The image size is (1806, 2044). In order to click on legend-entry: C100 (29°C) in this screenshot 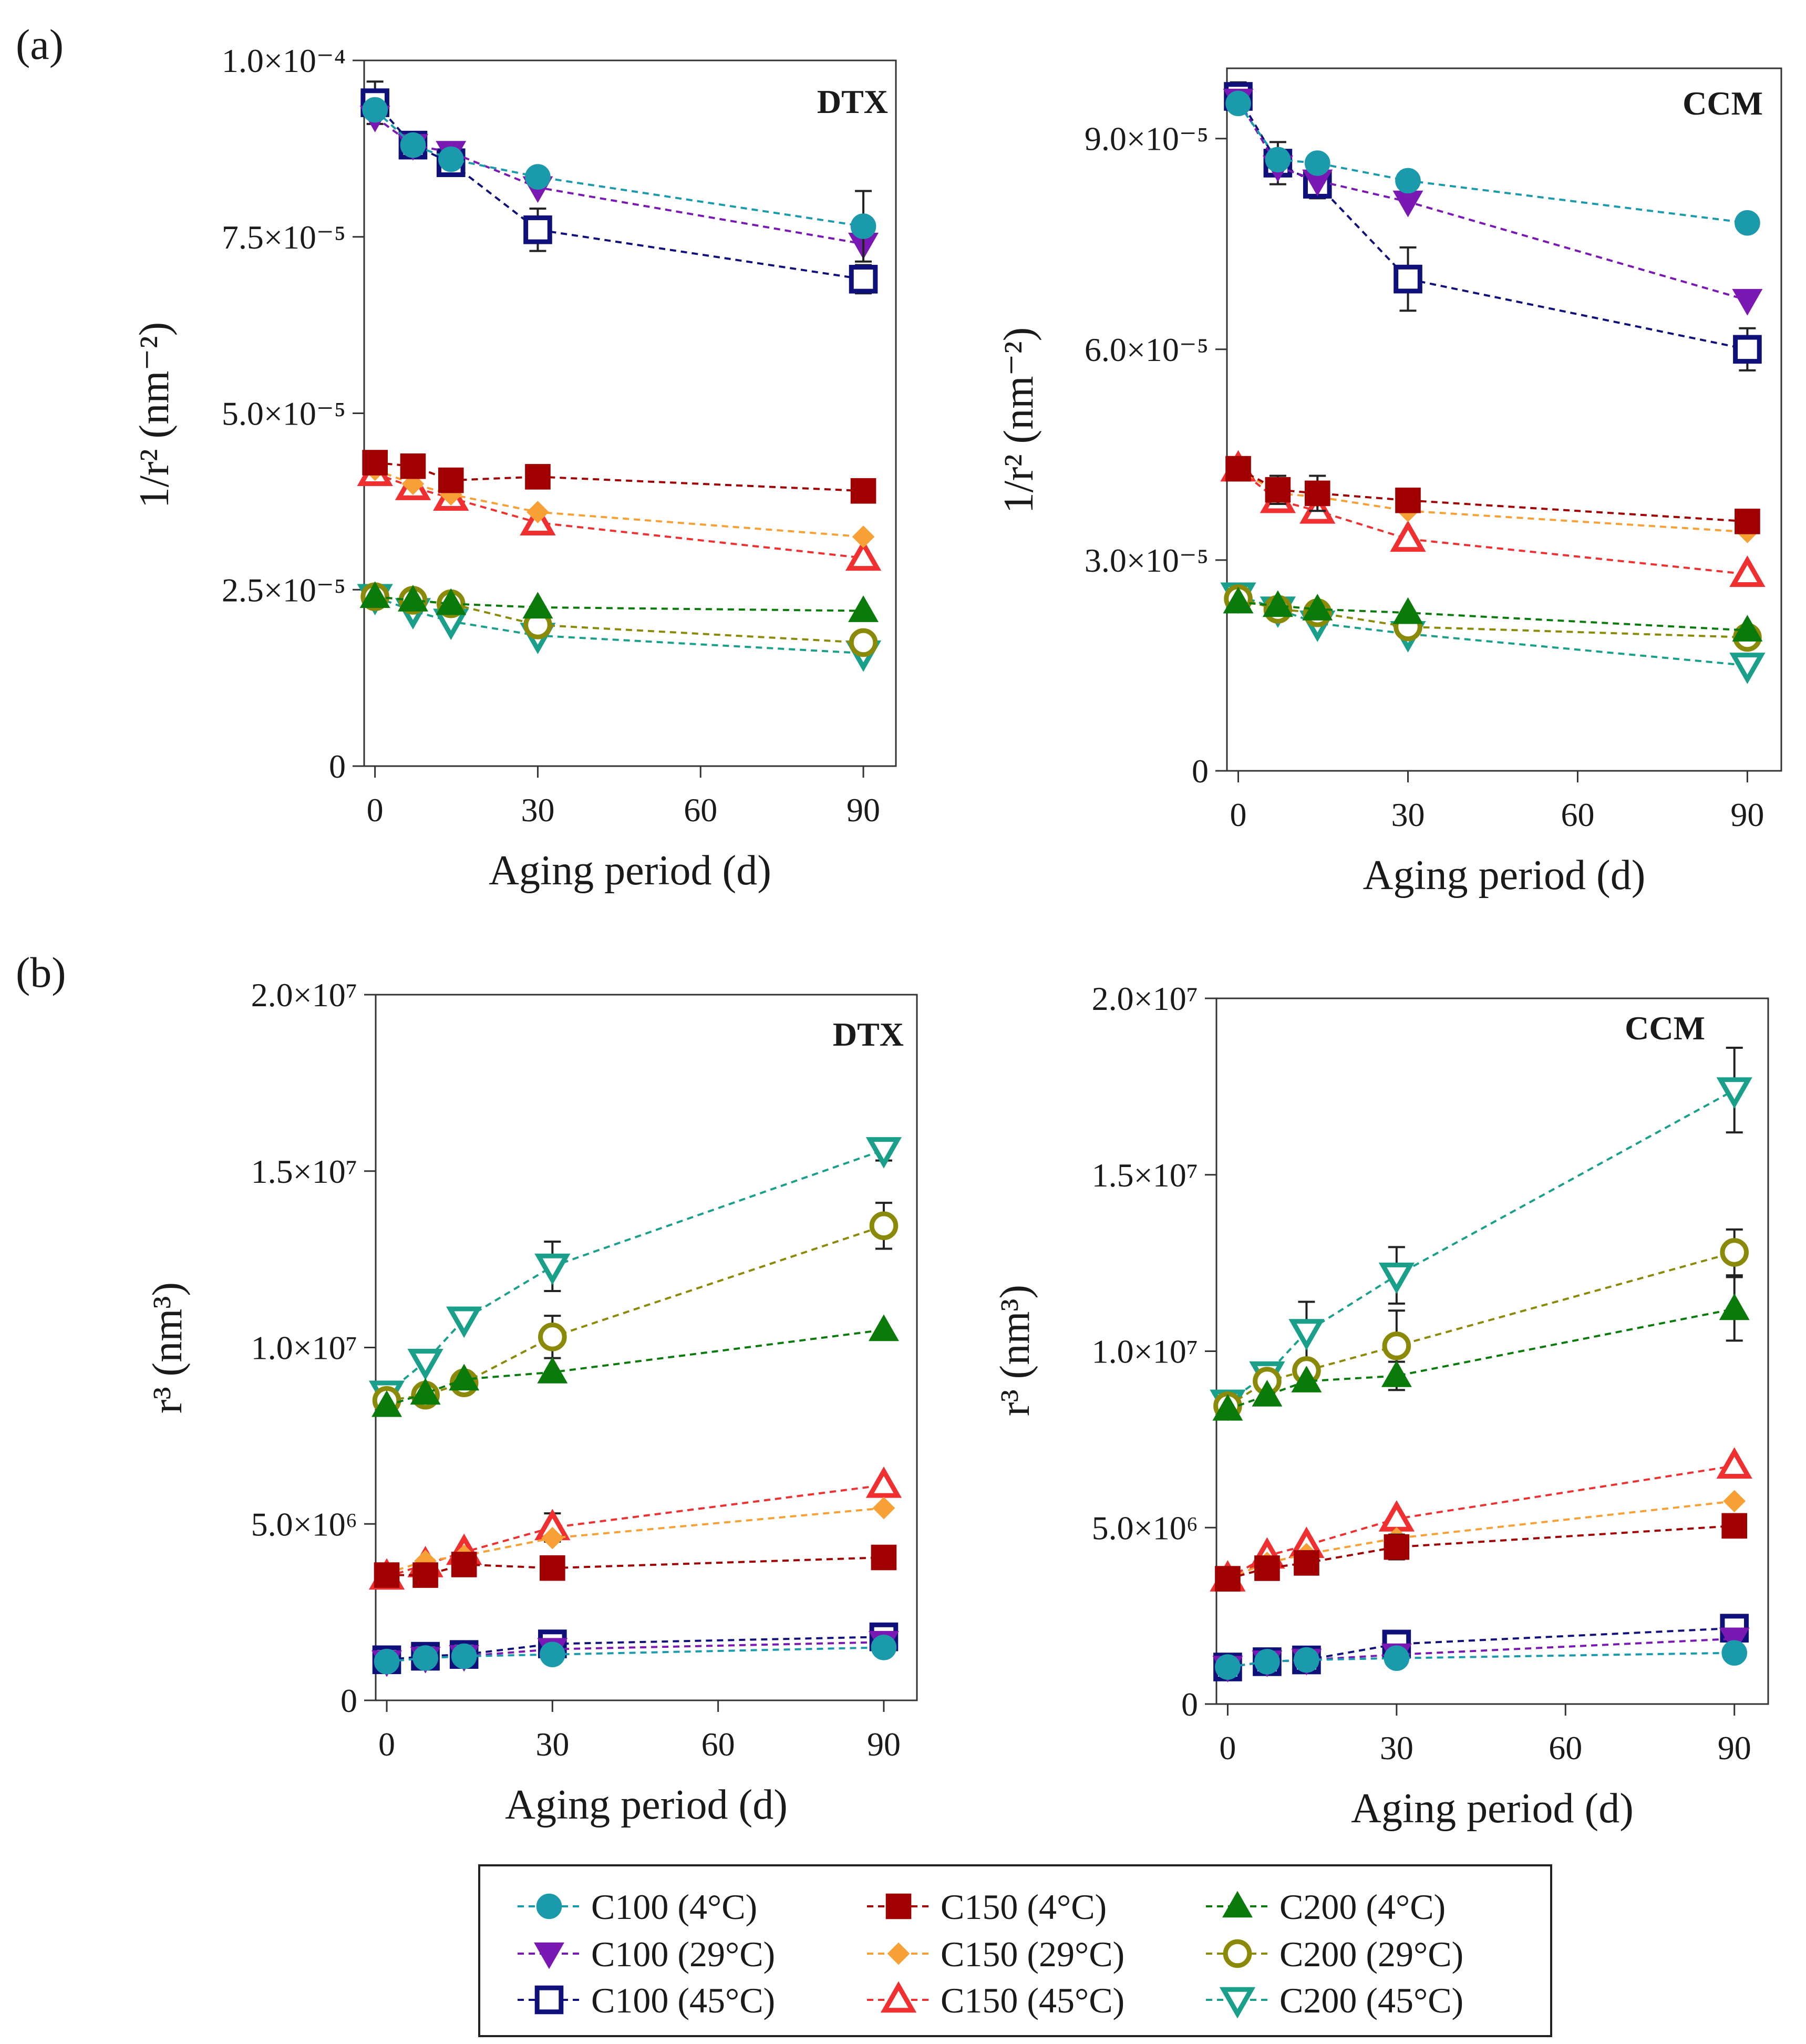, I will do `click(647, 1954)`.